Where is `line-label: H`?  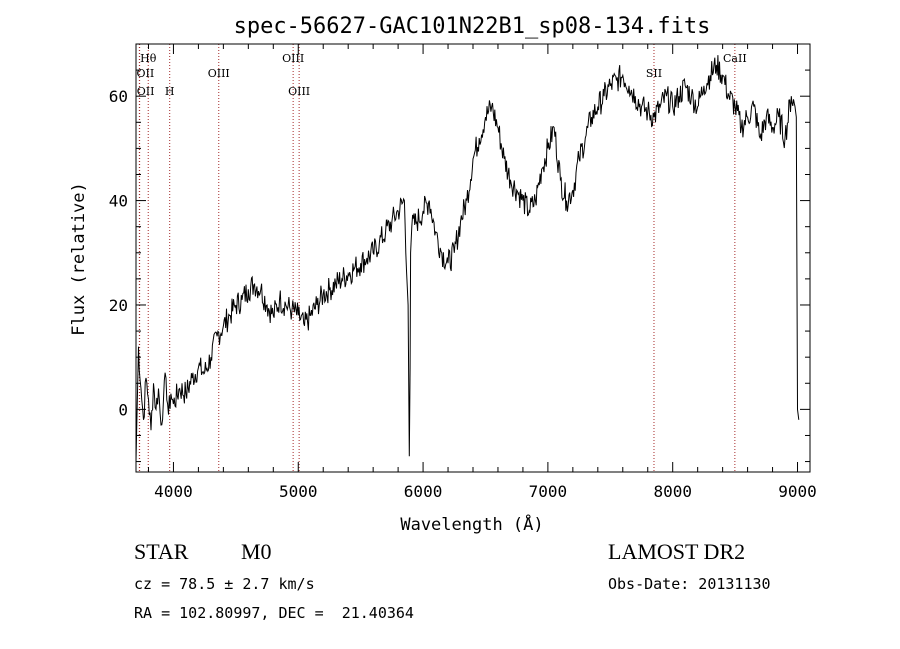 line-label: H is located at coordinates (170, 91).